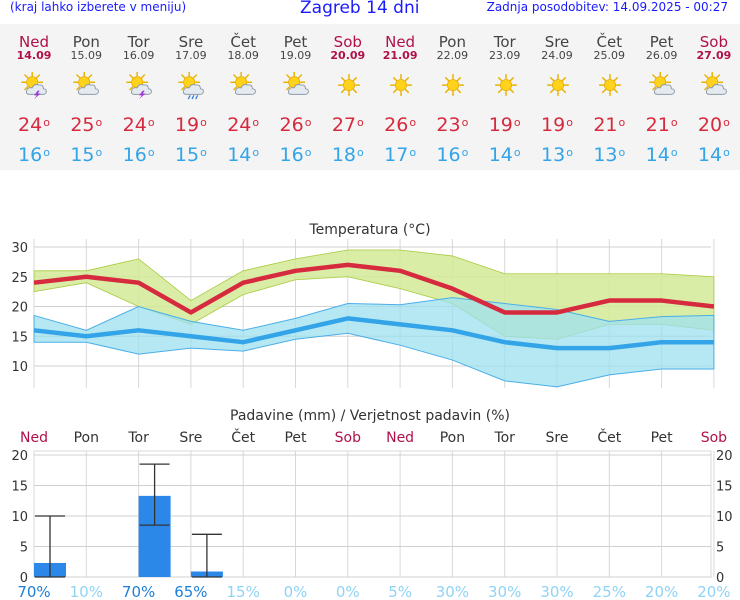  What do you see at coordinates (374, 288) in the screenshot?
I see `max-temp-line` at bounding box center [374, 288].